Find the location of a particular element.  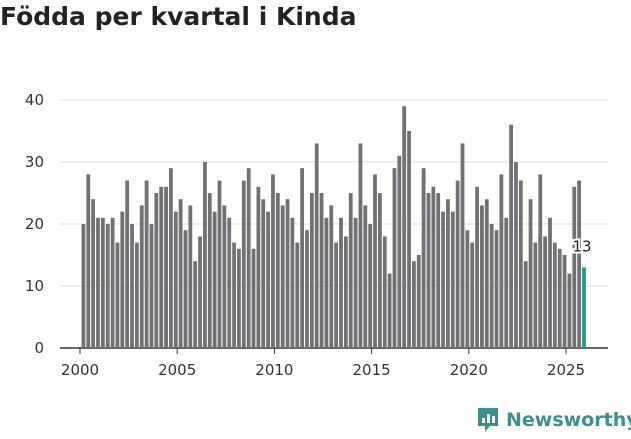

y-tick-label: 10 is located at coordinates (34, 286).